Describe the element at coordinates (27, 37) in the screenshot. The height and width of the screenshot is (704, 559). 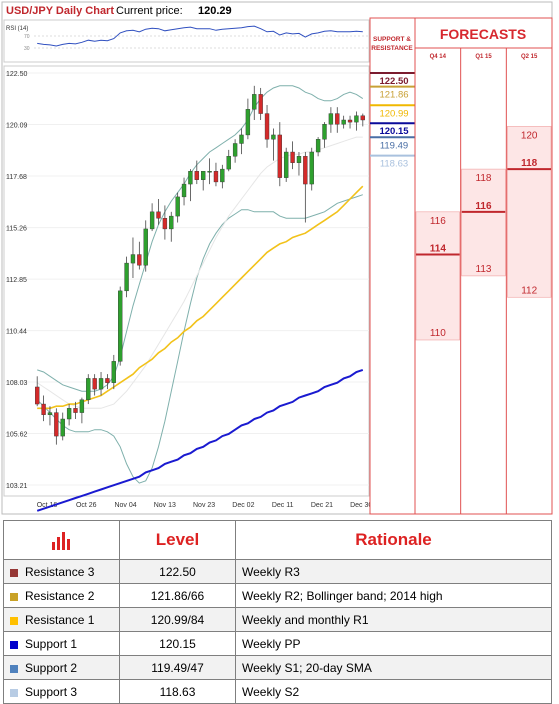
I see `rsi-tick-70: 70` at that location.